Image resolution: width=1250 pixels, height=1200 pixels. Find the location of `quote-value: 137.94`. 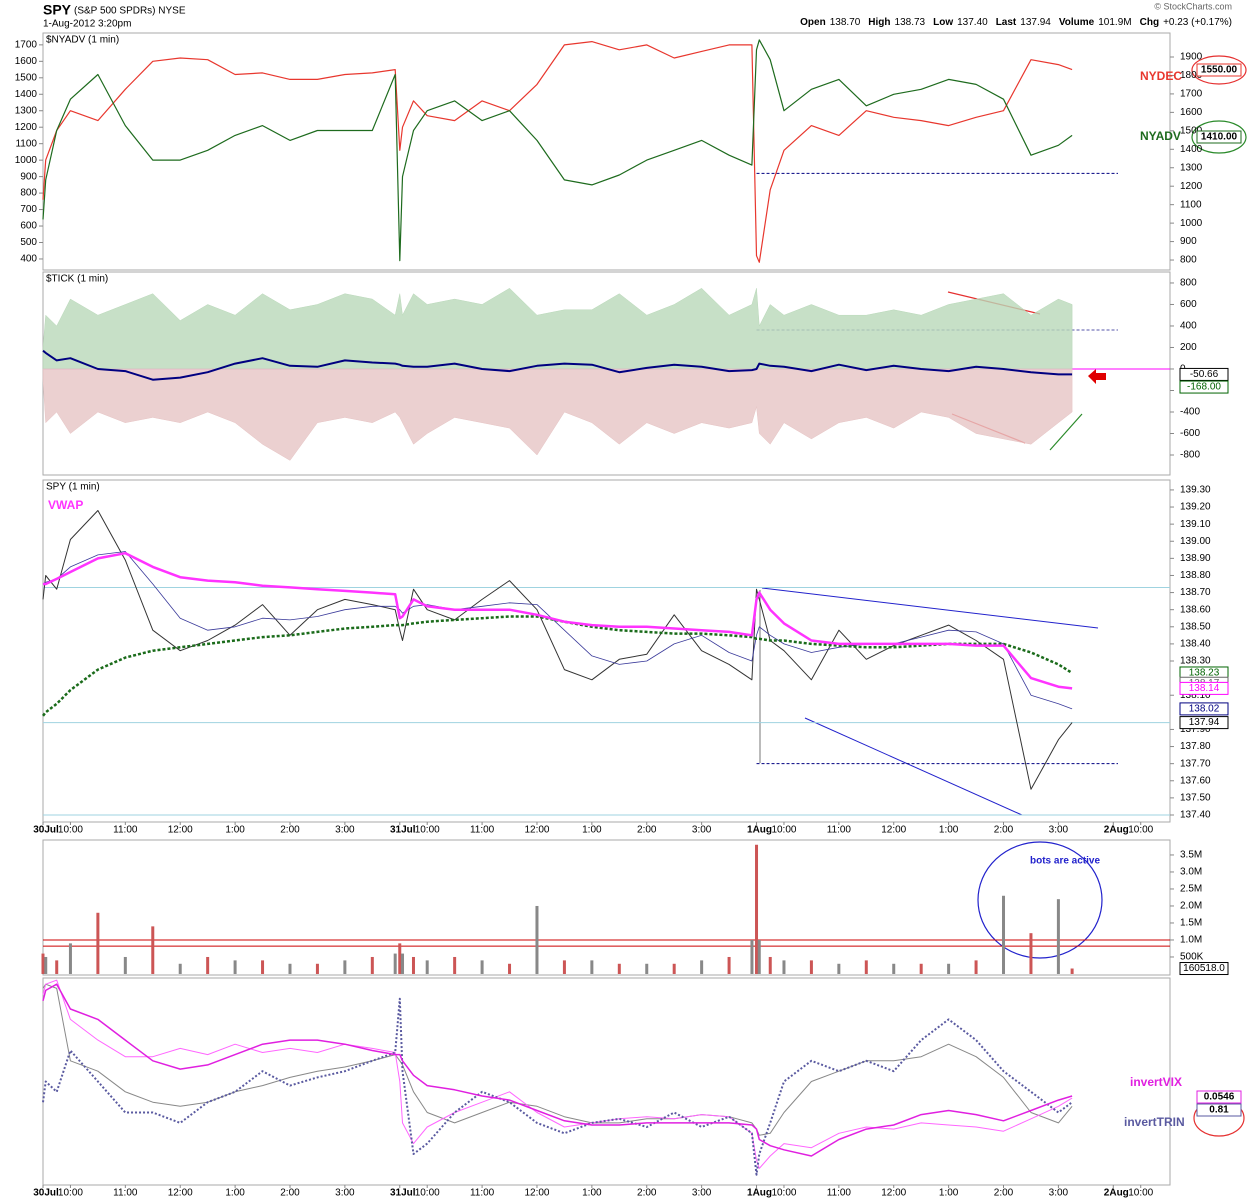

quote-value: 137.94 is located at coordinates (1035, 22).